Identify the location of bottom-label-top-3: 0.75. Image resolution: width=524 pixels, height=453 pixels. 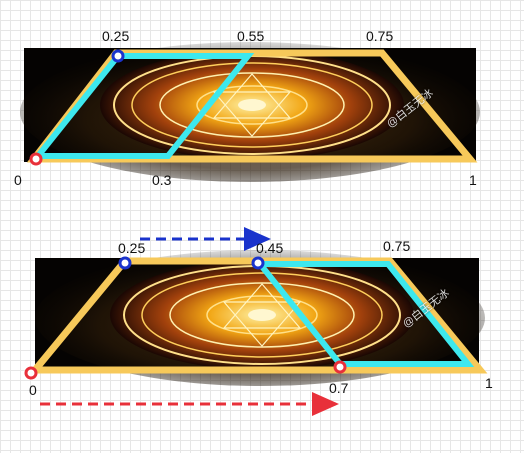
(397, 246).